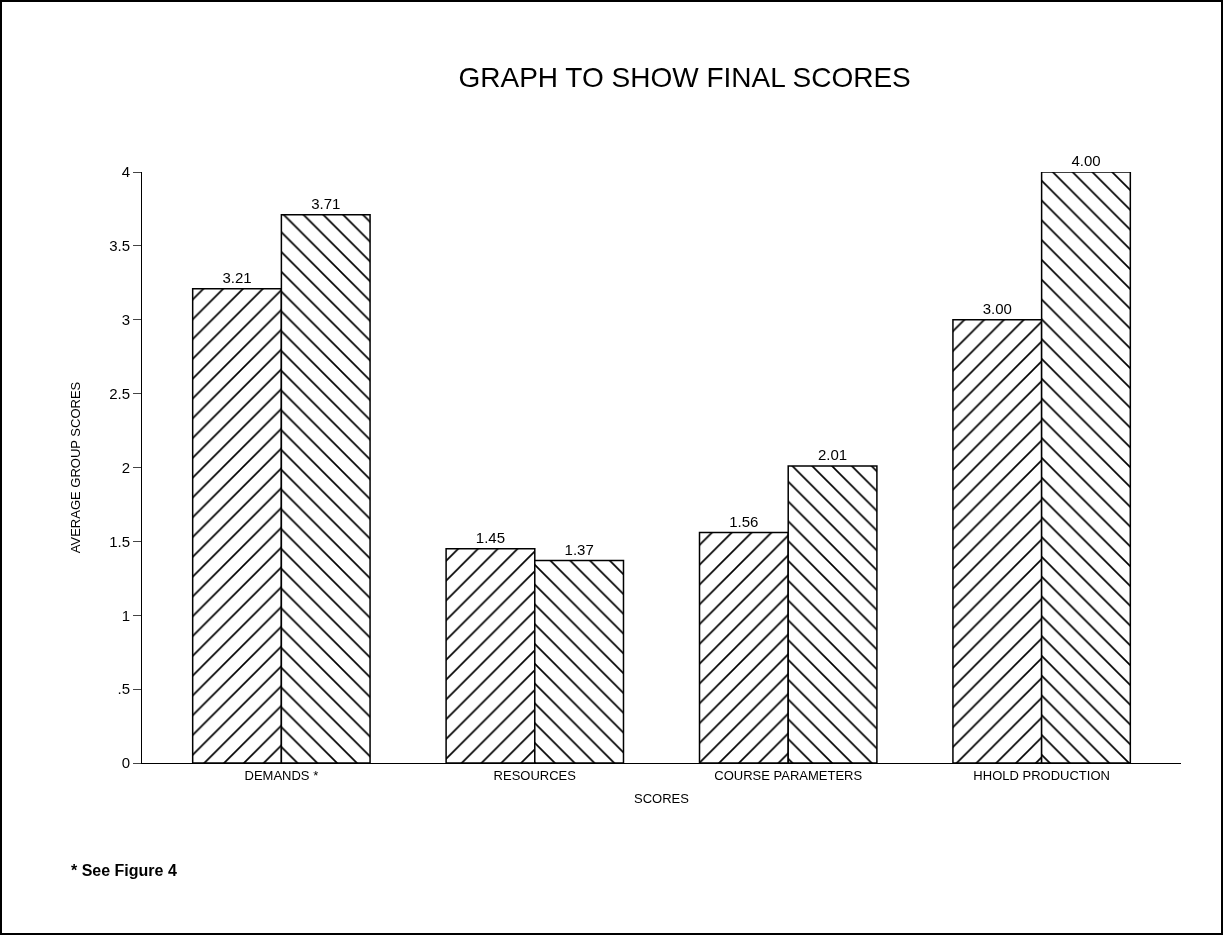 The width and height of the screenshot is (1223, 935). I want to click on y-axis-title: AVERAGE GROUP SCORES, so click(76, 467).